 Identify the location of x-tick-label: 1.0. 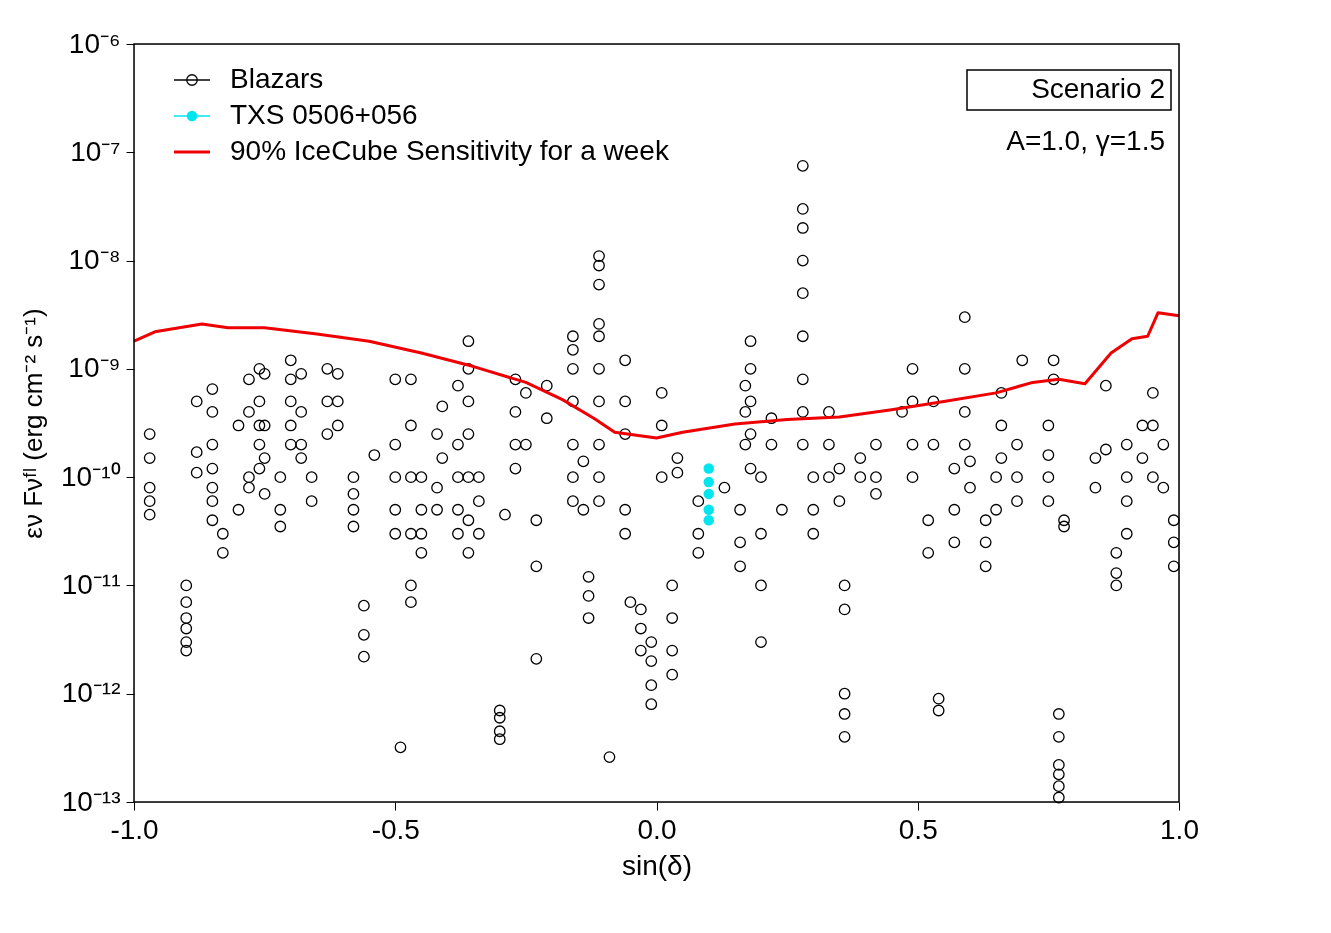
(1179, 829).